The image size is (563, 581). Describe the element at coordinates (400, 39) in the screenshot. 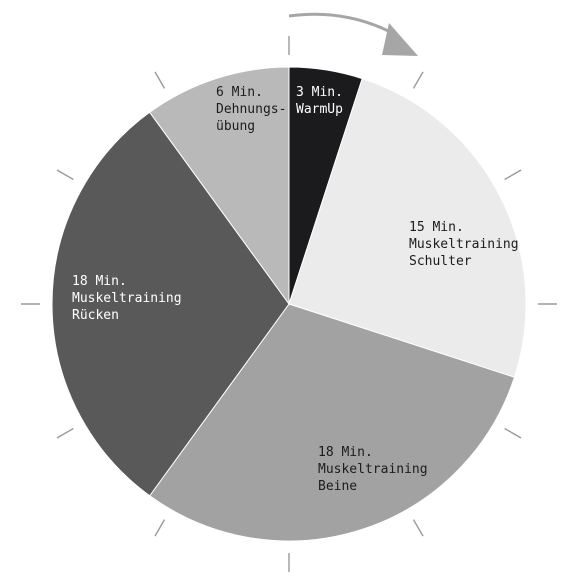

I see `arrow-head` at that location.